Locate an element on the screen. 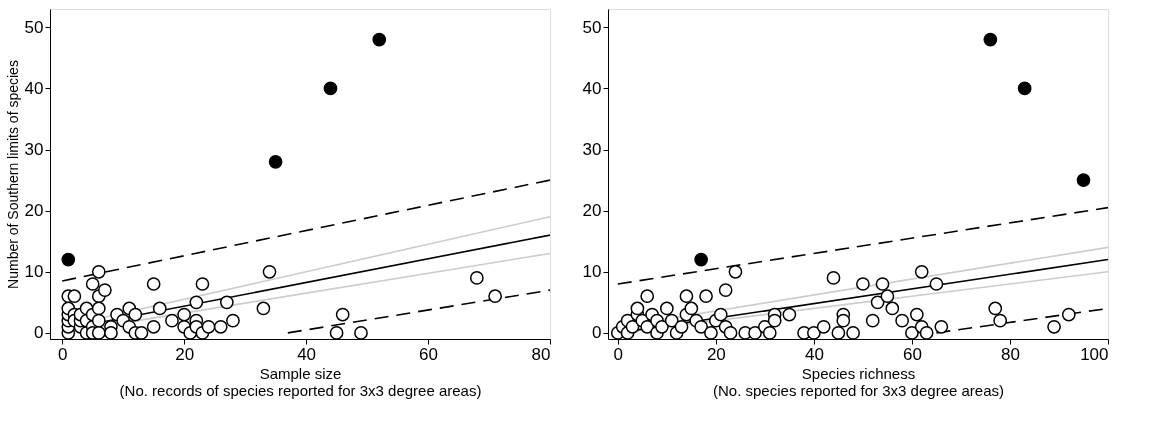 The width and height of the screenshot is (1175, 446). x-axis-title: Species richness (No. species reported for 3x3 degree areas) is located at coordinates (858, 381).